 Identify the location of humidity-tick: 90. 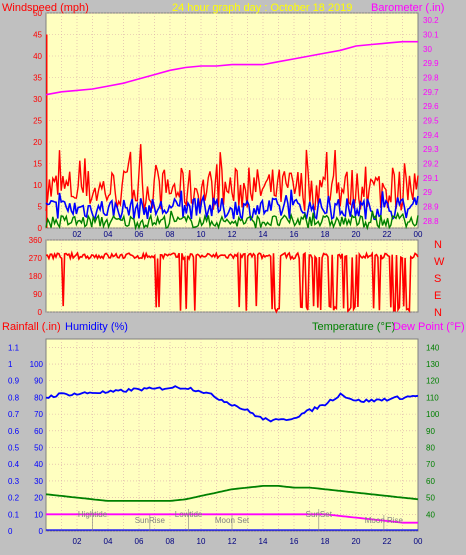
(38, 381).